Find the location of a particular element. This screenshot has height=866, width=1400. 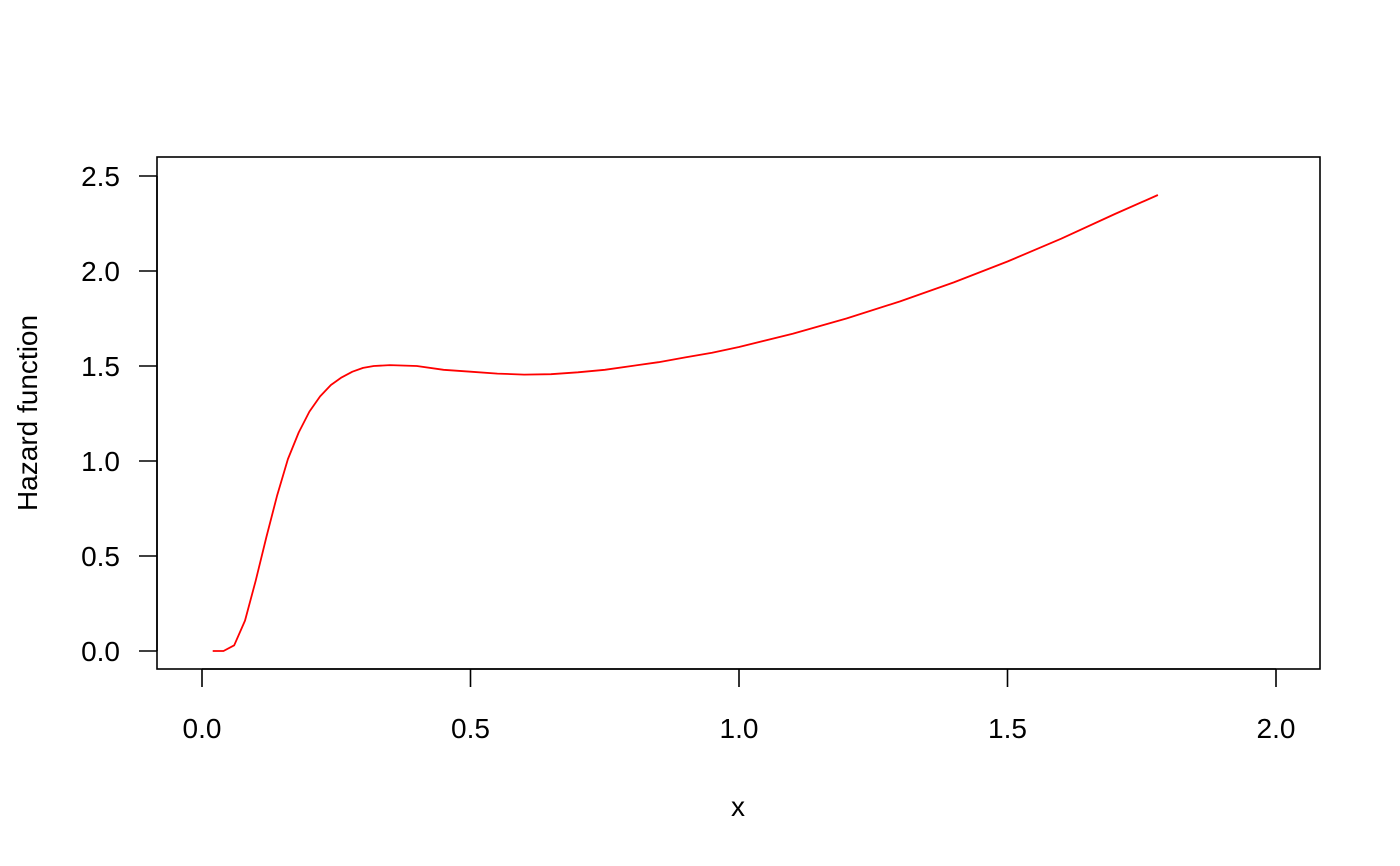

x-tick-label: 2.0 is located at coordinates (1276, 728).